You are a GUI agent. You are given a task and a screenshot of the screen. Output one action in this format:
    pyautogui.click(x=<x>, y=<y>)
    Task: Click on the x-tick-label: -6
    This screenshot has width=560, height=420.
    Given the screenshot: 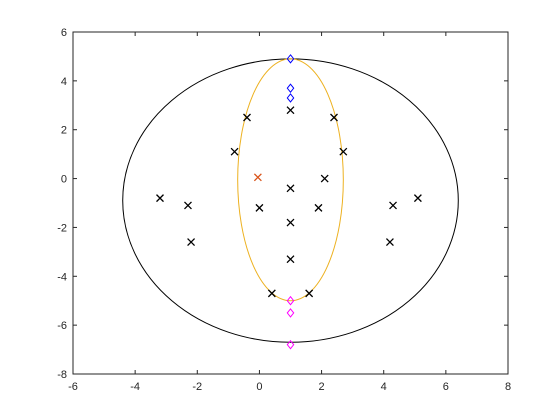 What is the action you would take?
    pyautogui.click(x=73, y=387)
    